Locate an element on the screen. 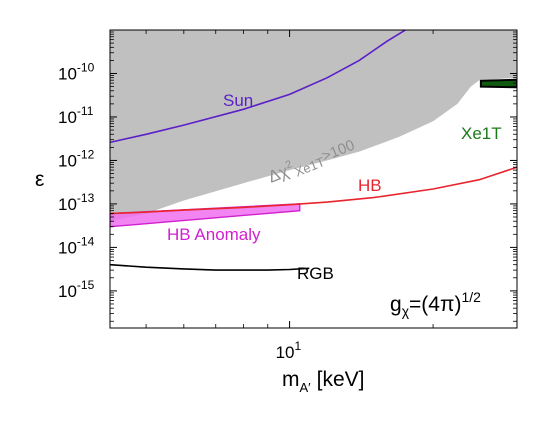 The height and width of the screenshot is (429, 558). annotation-sun: Sun is located at coordinates (238, 100).